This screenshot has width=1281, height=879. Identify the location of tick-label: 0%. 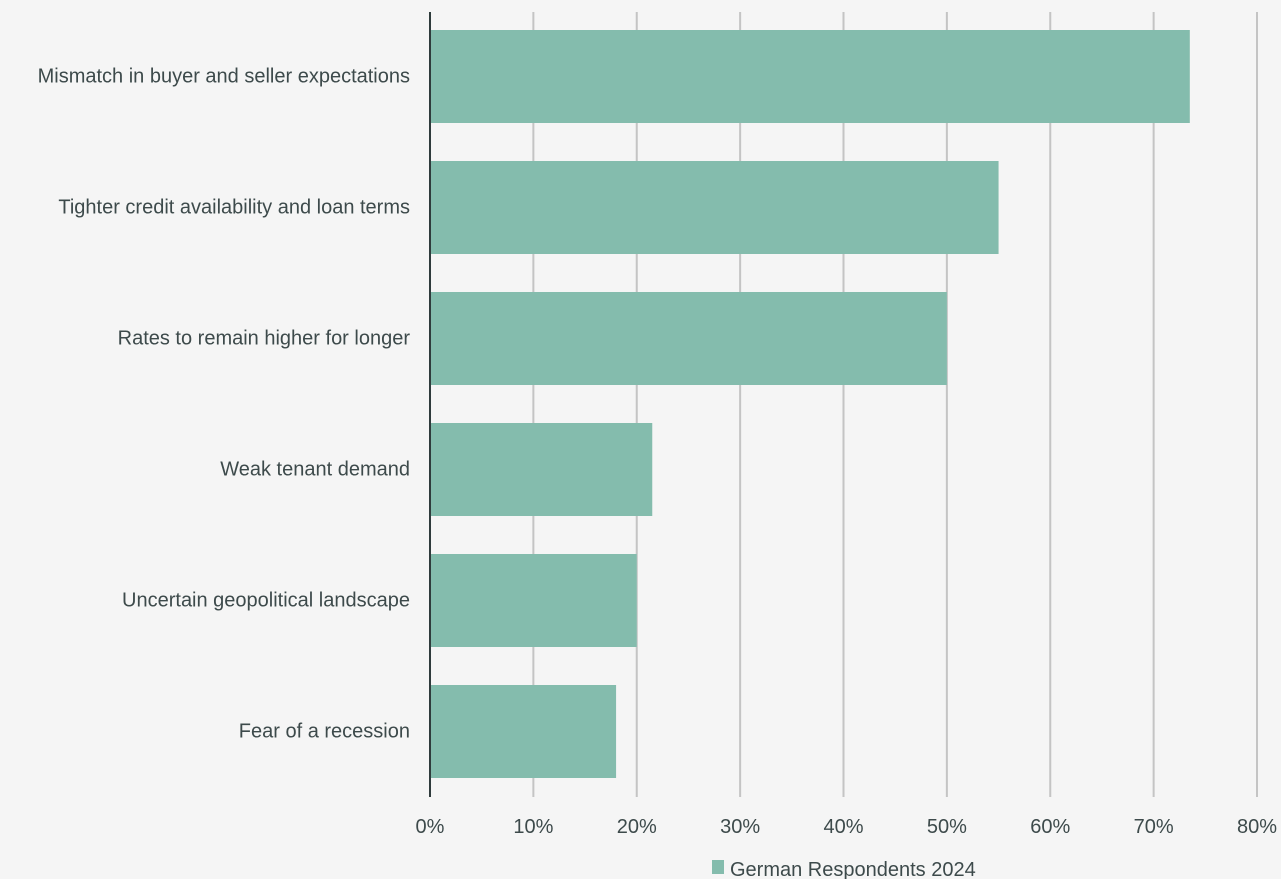
(430, 827).